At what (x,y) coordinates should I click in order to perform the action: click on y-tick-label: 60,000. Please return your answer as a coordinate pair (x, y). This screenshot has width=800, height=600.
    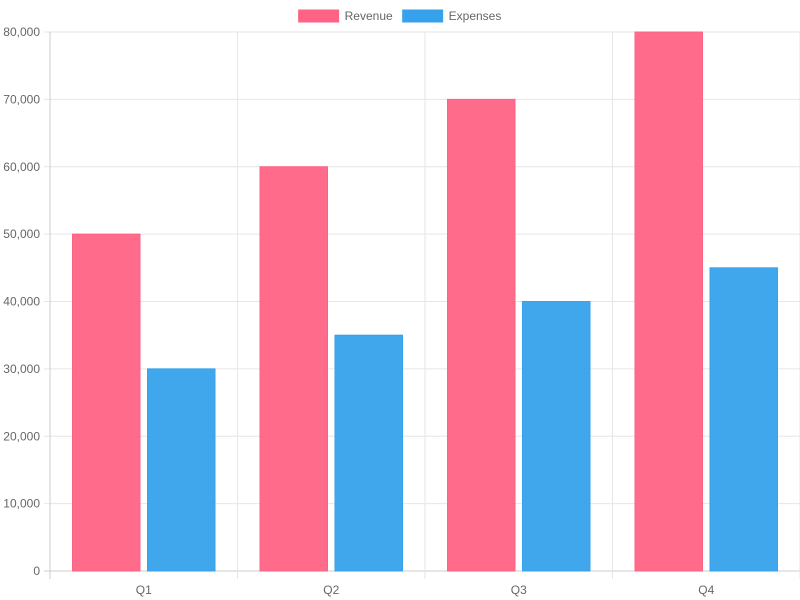
    Looking at the image, I should click on (21, 167).